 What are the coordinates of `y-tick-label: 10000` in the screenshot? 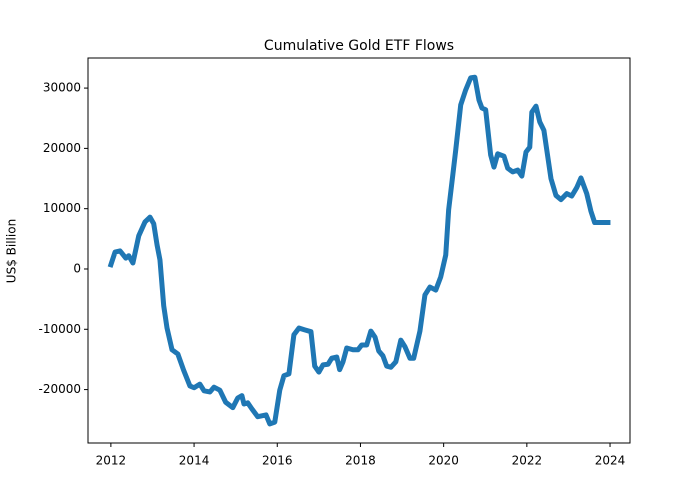 It's located at (62, 208).